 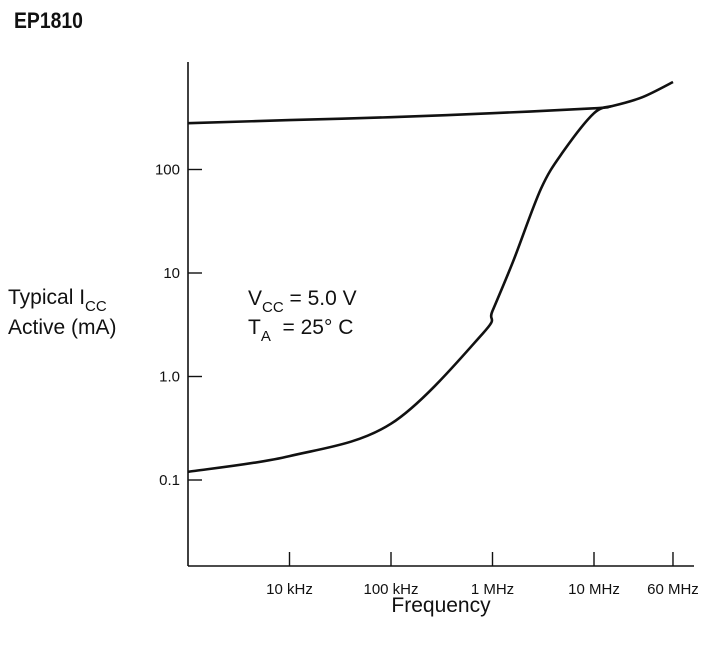 What do you see at coordinates (273, 307) in the screenshot?
I see `annotation-vcc-sub: CC` at bounding box center [273, 307].